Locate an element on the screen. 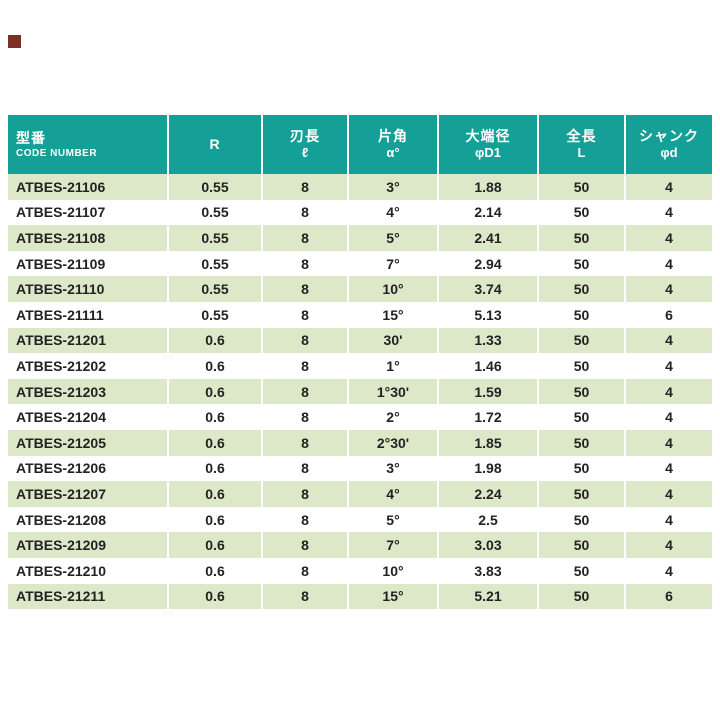 The image size is (720, 720). value-cell: 3.03 is located at coordinates (487, 545).